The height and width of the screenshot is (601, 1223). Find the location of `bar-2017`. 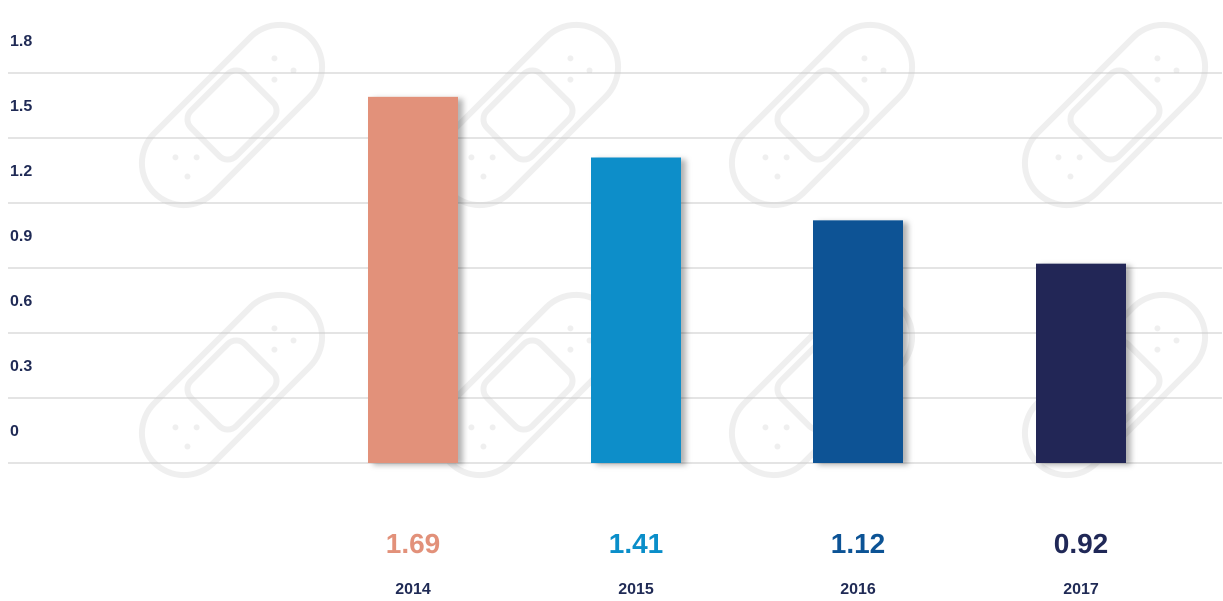

bar-2017 is located at coordinates (1081, 363).